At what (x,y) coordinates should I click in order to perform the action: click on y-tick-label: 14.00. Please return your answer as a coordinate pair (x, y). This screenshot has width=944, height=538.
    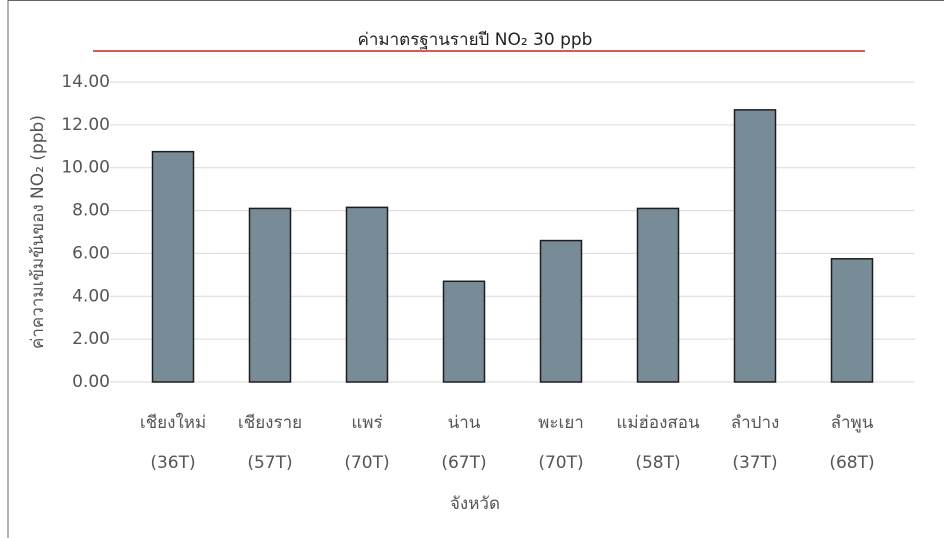
    Looking at the image, I should click on (85, 82).